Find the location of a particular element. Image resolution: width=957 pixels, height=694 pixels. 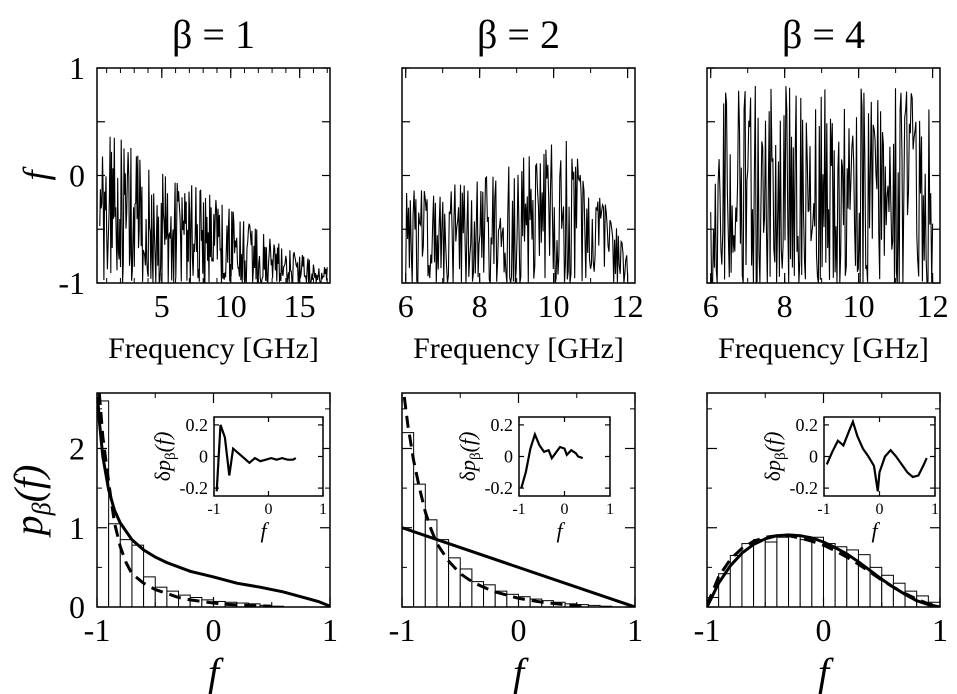

x-axis-tick-label: 15 is located at coordinates (300, 306).